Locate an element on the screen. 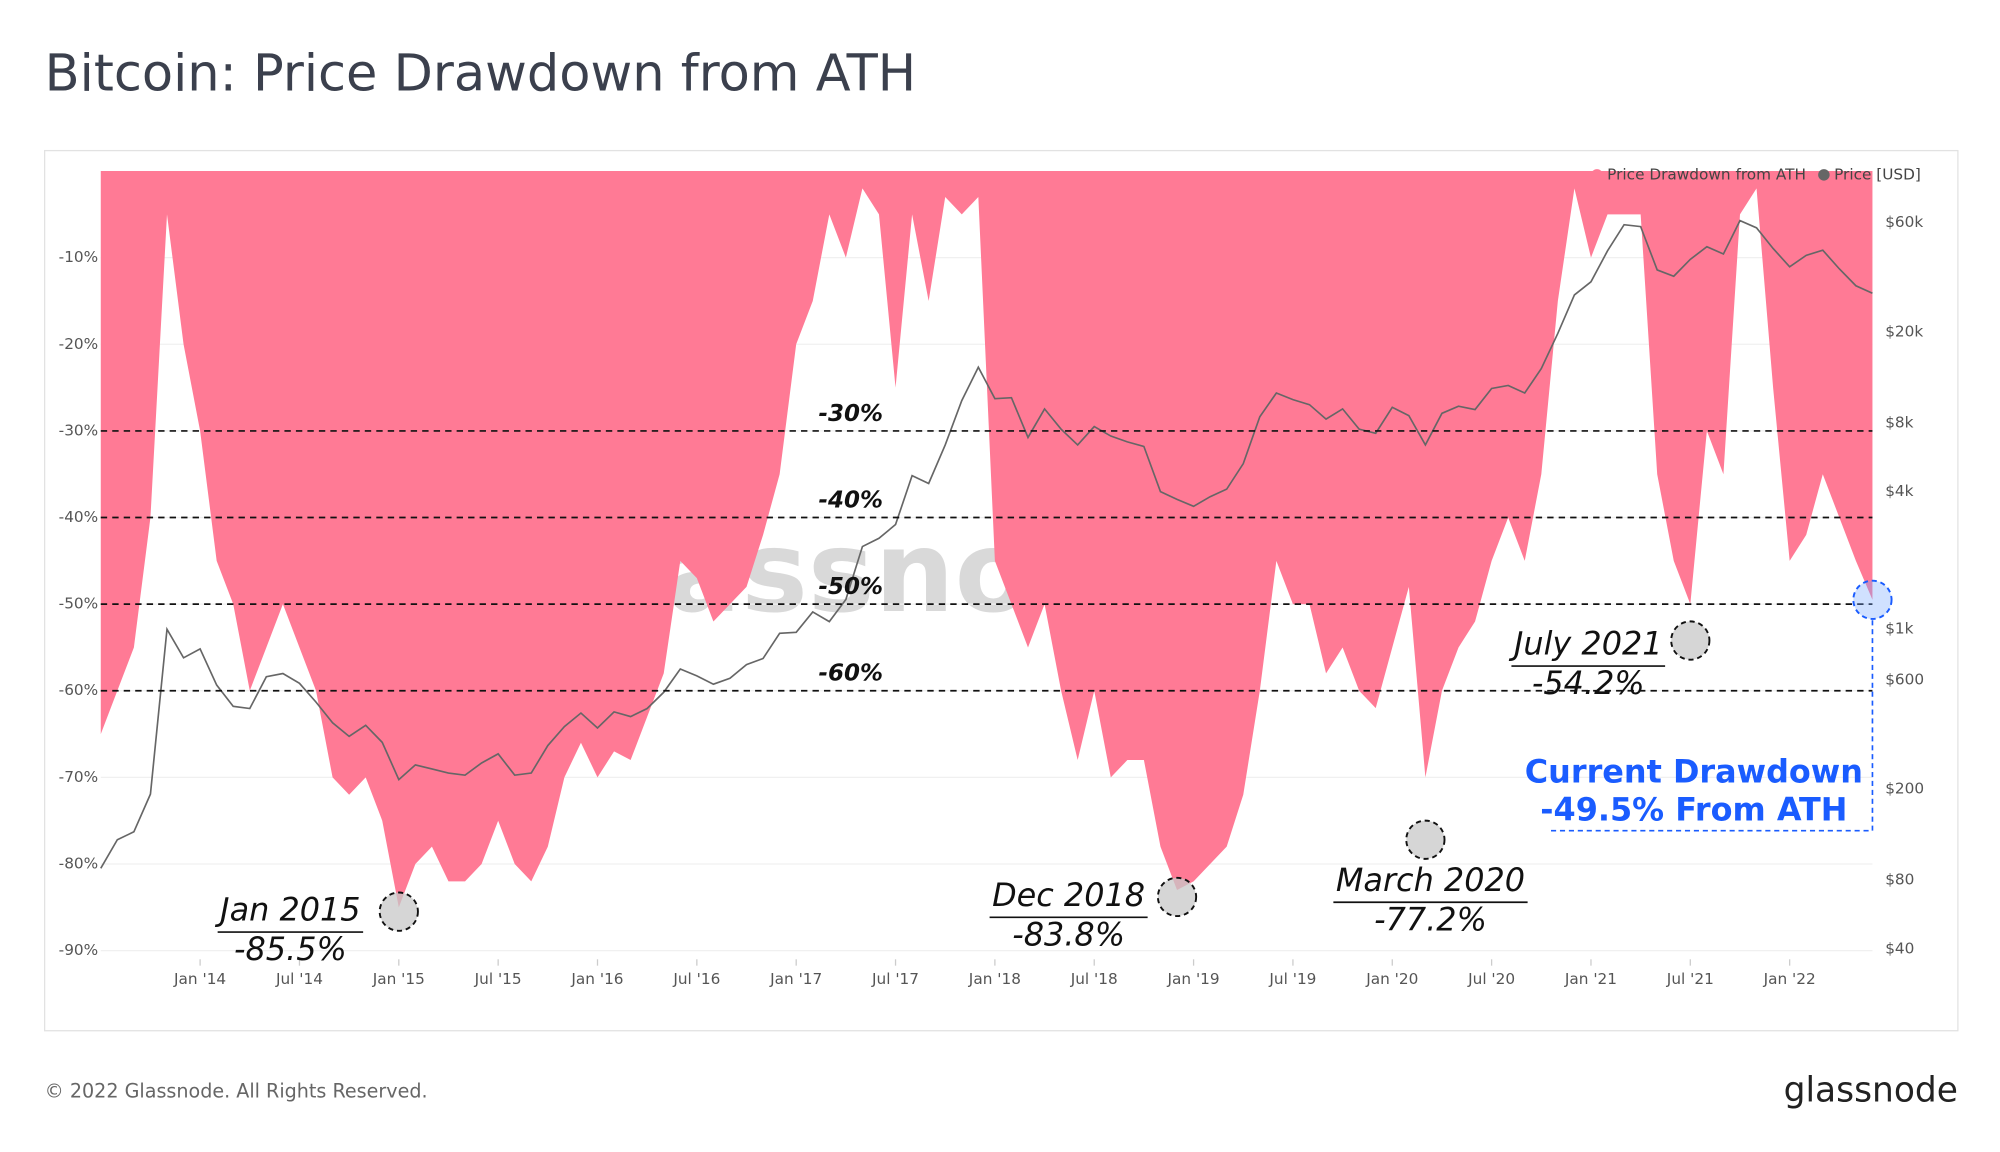 The height and width of the screenshot is (1152, 2000). x-tick-label: Jul '17 is located at coordinates (895, 979).